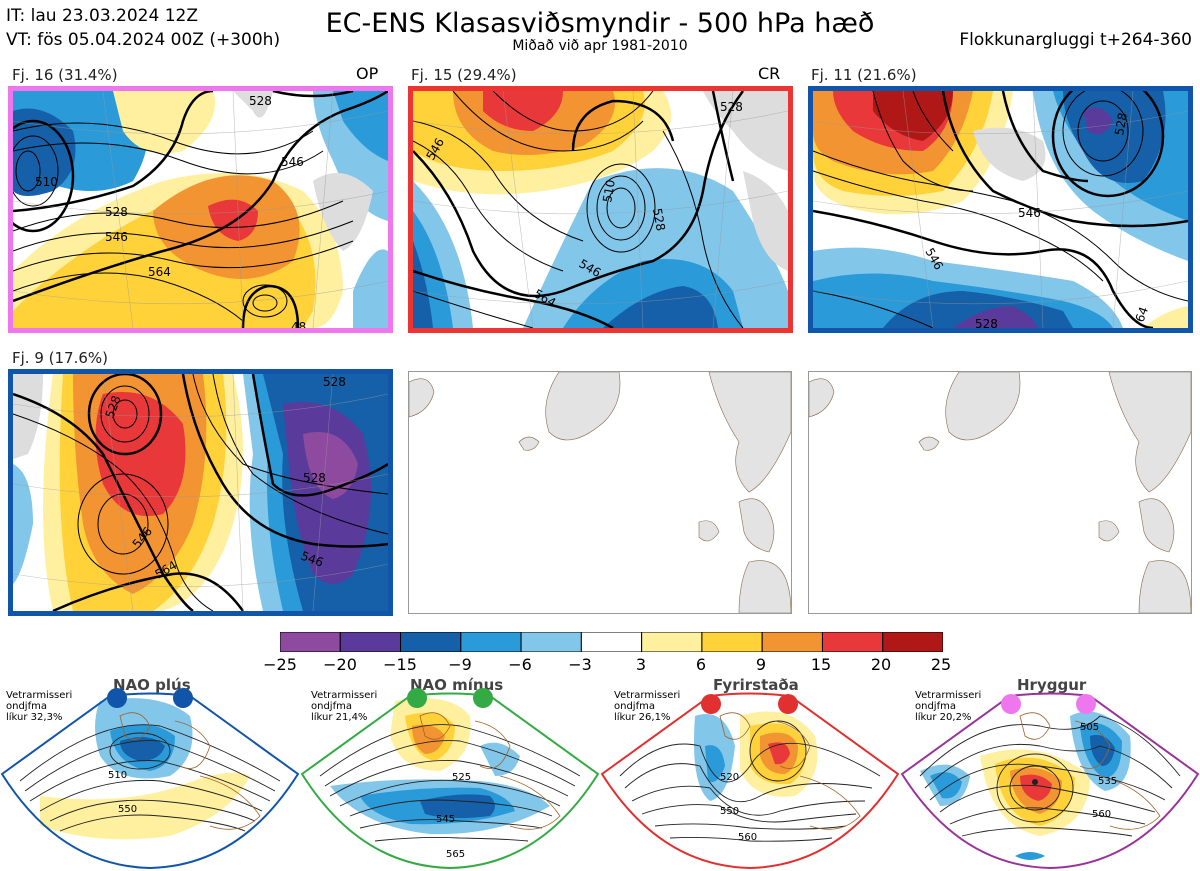 The width and height of the screenshot is (1200, 871). I want to click on colorbar-tick: −20, so click(340, 664).